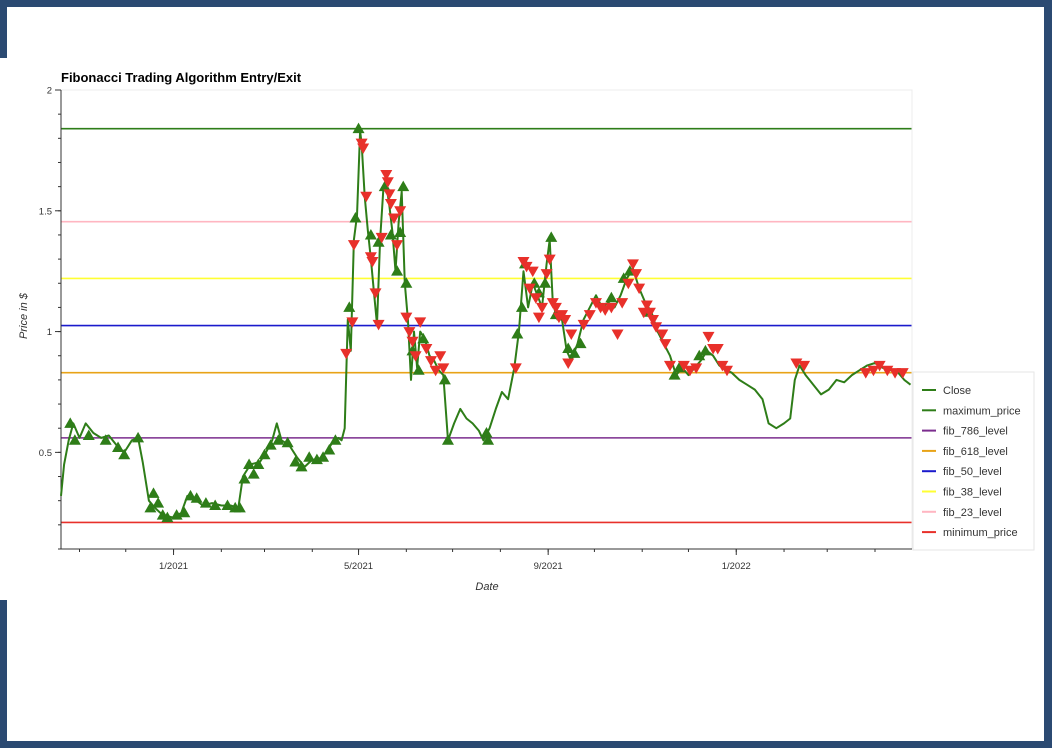  What do you see at coordinates (975, 452) in the screenshot?
I see `legend-item-fib-618-level: fib_618_level` at bounding box center [975, 452].